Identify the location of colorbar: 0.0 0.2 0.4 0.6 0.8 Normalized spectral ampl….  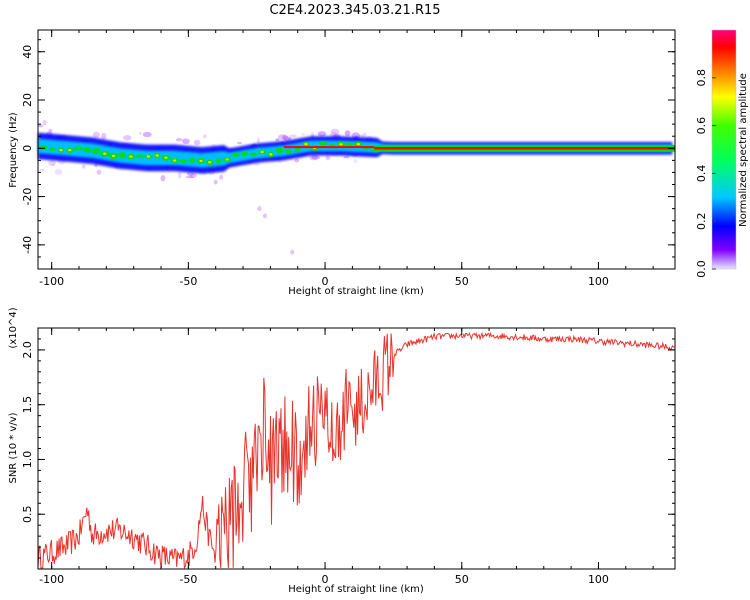
(722, 153).